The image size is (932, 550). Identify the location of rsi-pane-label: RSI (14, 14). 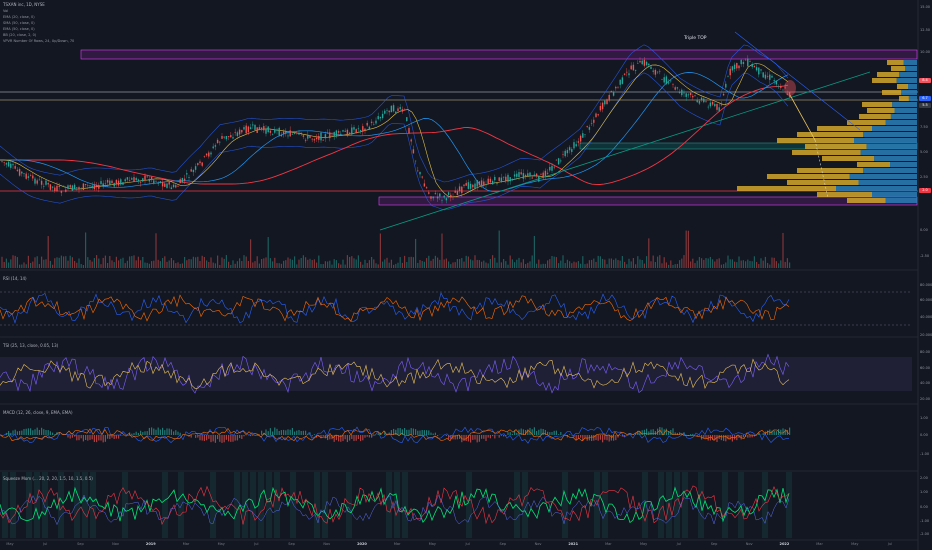
(15, 278).